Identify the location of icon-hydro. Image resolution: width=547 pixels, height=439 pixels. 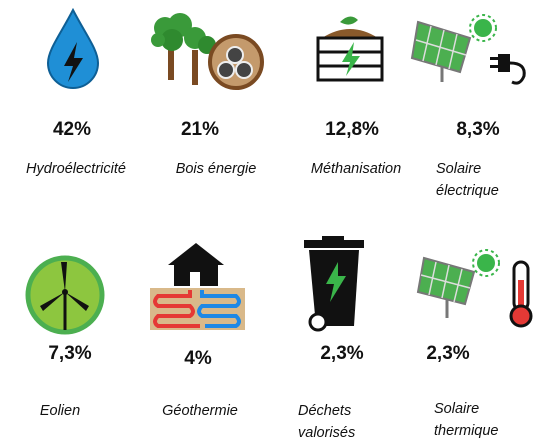
(73, 48).